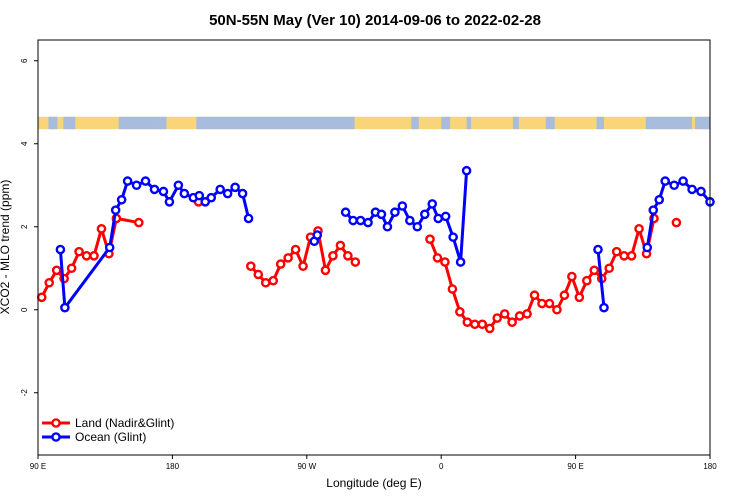 This screenshot has width=750, height=500. Describe the element at coordinates (38, 466) in the screenshot. I see `x-tick-label: 90 E` at that location.